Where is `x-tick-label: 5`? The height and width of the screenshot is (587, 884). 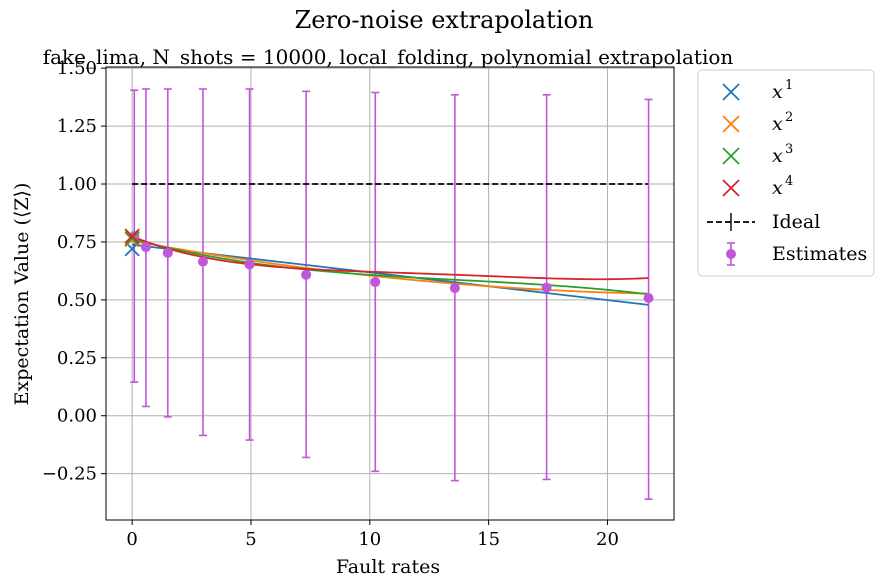
x-tick-label: 5 is located at coordinates (250, 539).